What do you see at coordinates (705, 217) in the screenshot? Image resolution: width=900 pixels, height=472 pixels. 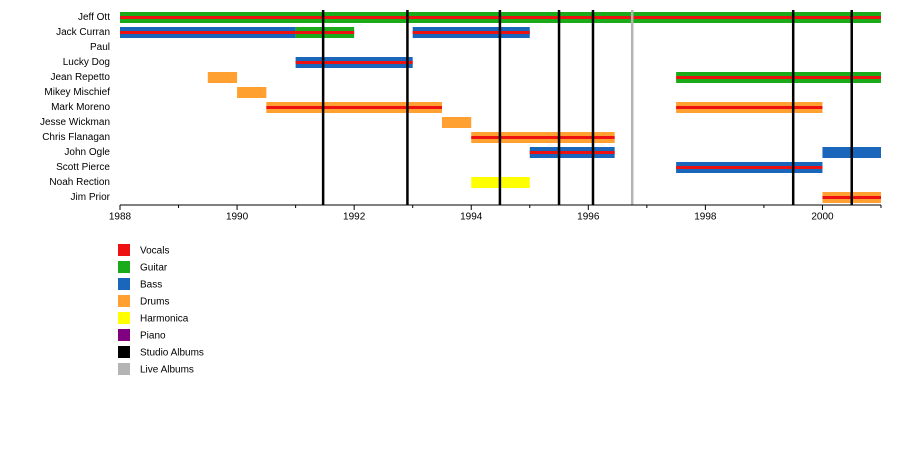 I see `x-tick-label: 1998` at bounding box center [705, 217].